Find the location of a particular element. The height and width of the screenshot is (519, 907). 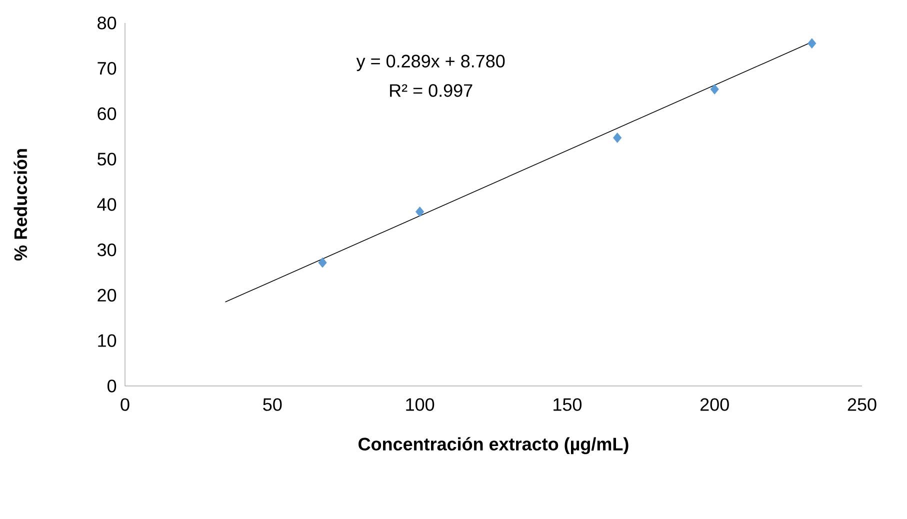

y-tick-label: 50 is located at coordinates (107, 159).